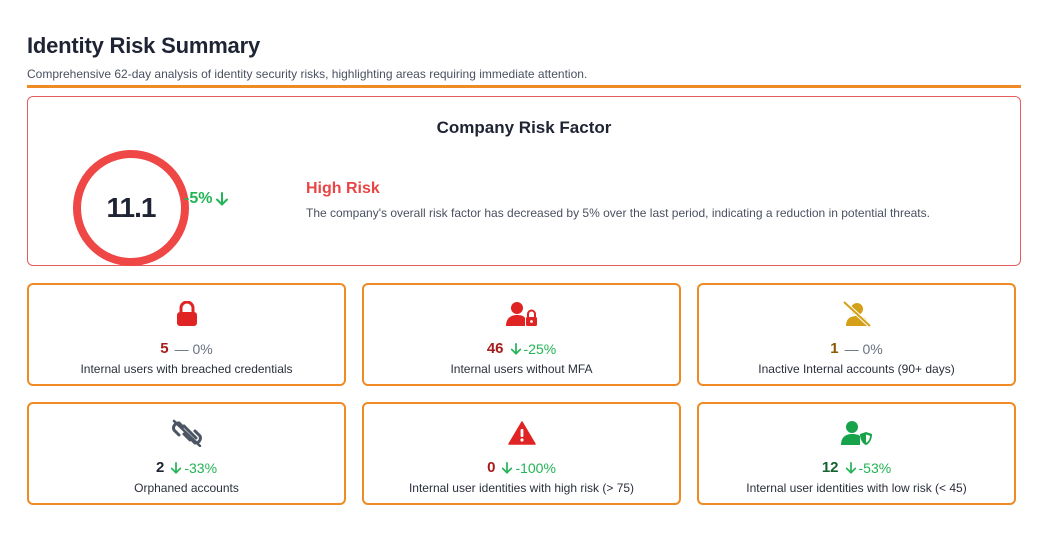 This screenshot has height=548, width=1053. I want to click on lock-icon, so click(186, 314).